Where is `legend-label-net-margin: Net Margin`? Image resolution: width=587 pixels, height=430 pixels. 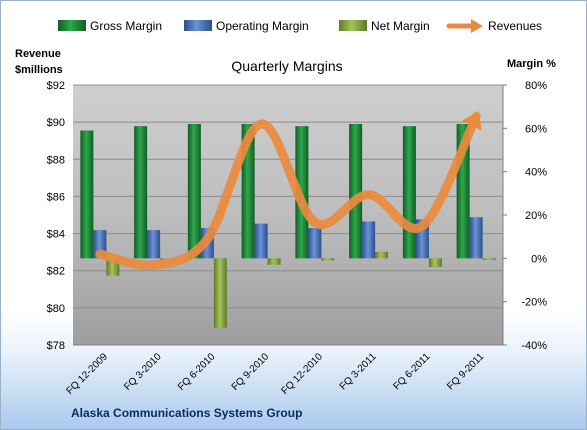 legend-label-net-margin: Net Margin is located at coordinates (400, 26).